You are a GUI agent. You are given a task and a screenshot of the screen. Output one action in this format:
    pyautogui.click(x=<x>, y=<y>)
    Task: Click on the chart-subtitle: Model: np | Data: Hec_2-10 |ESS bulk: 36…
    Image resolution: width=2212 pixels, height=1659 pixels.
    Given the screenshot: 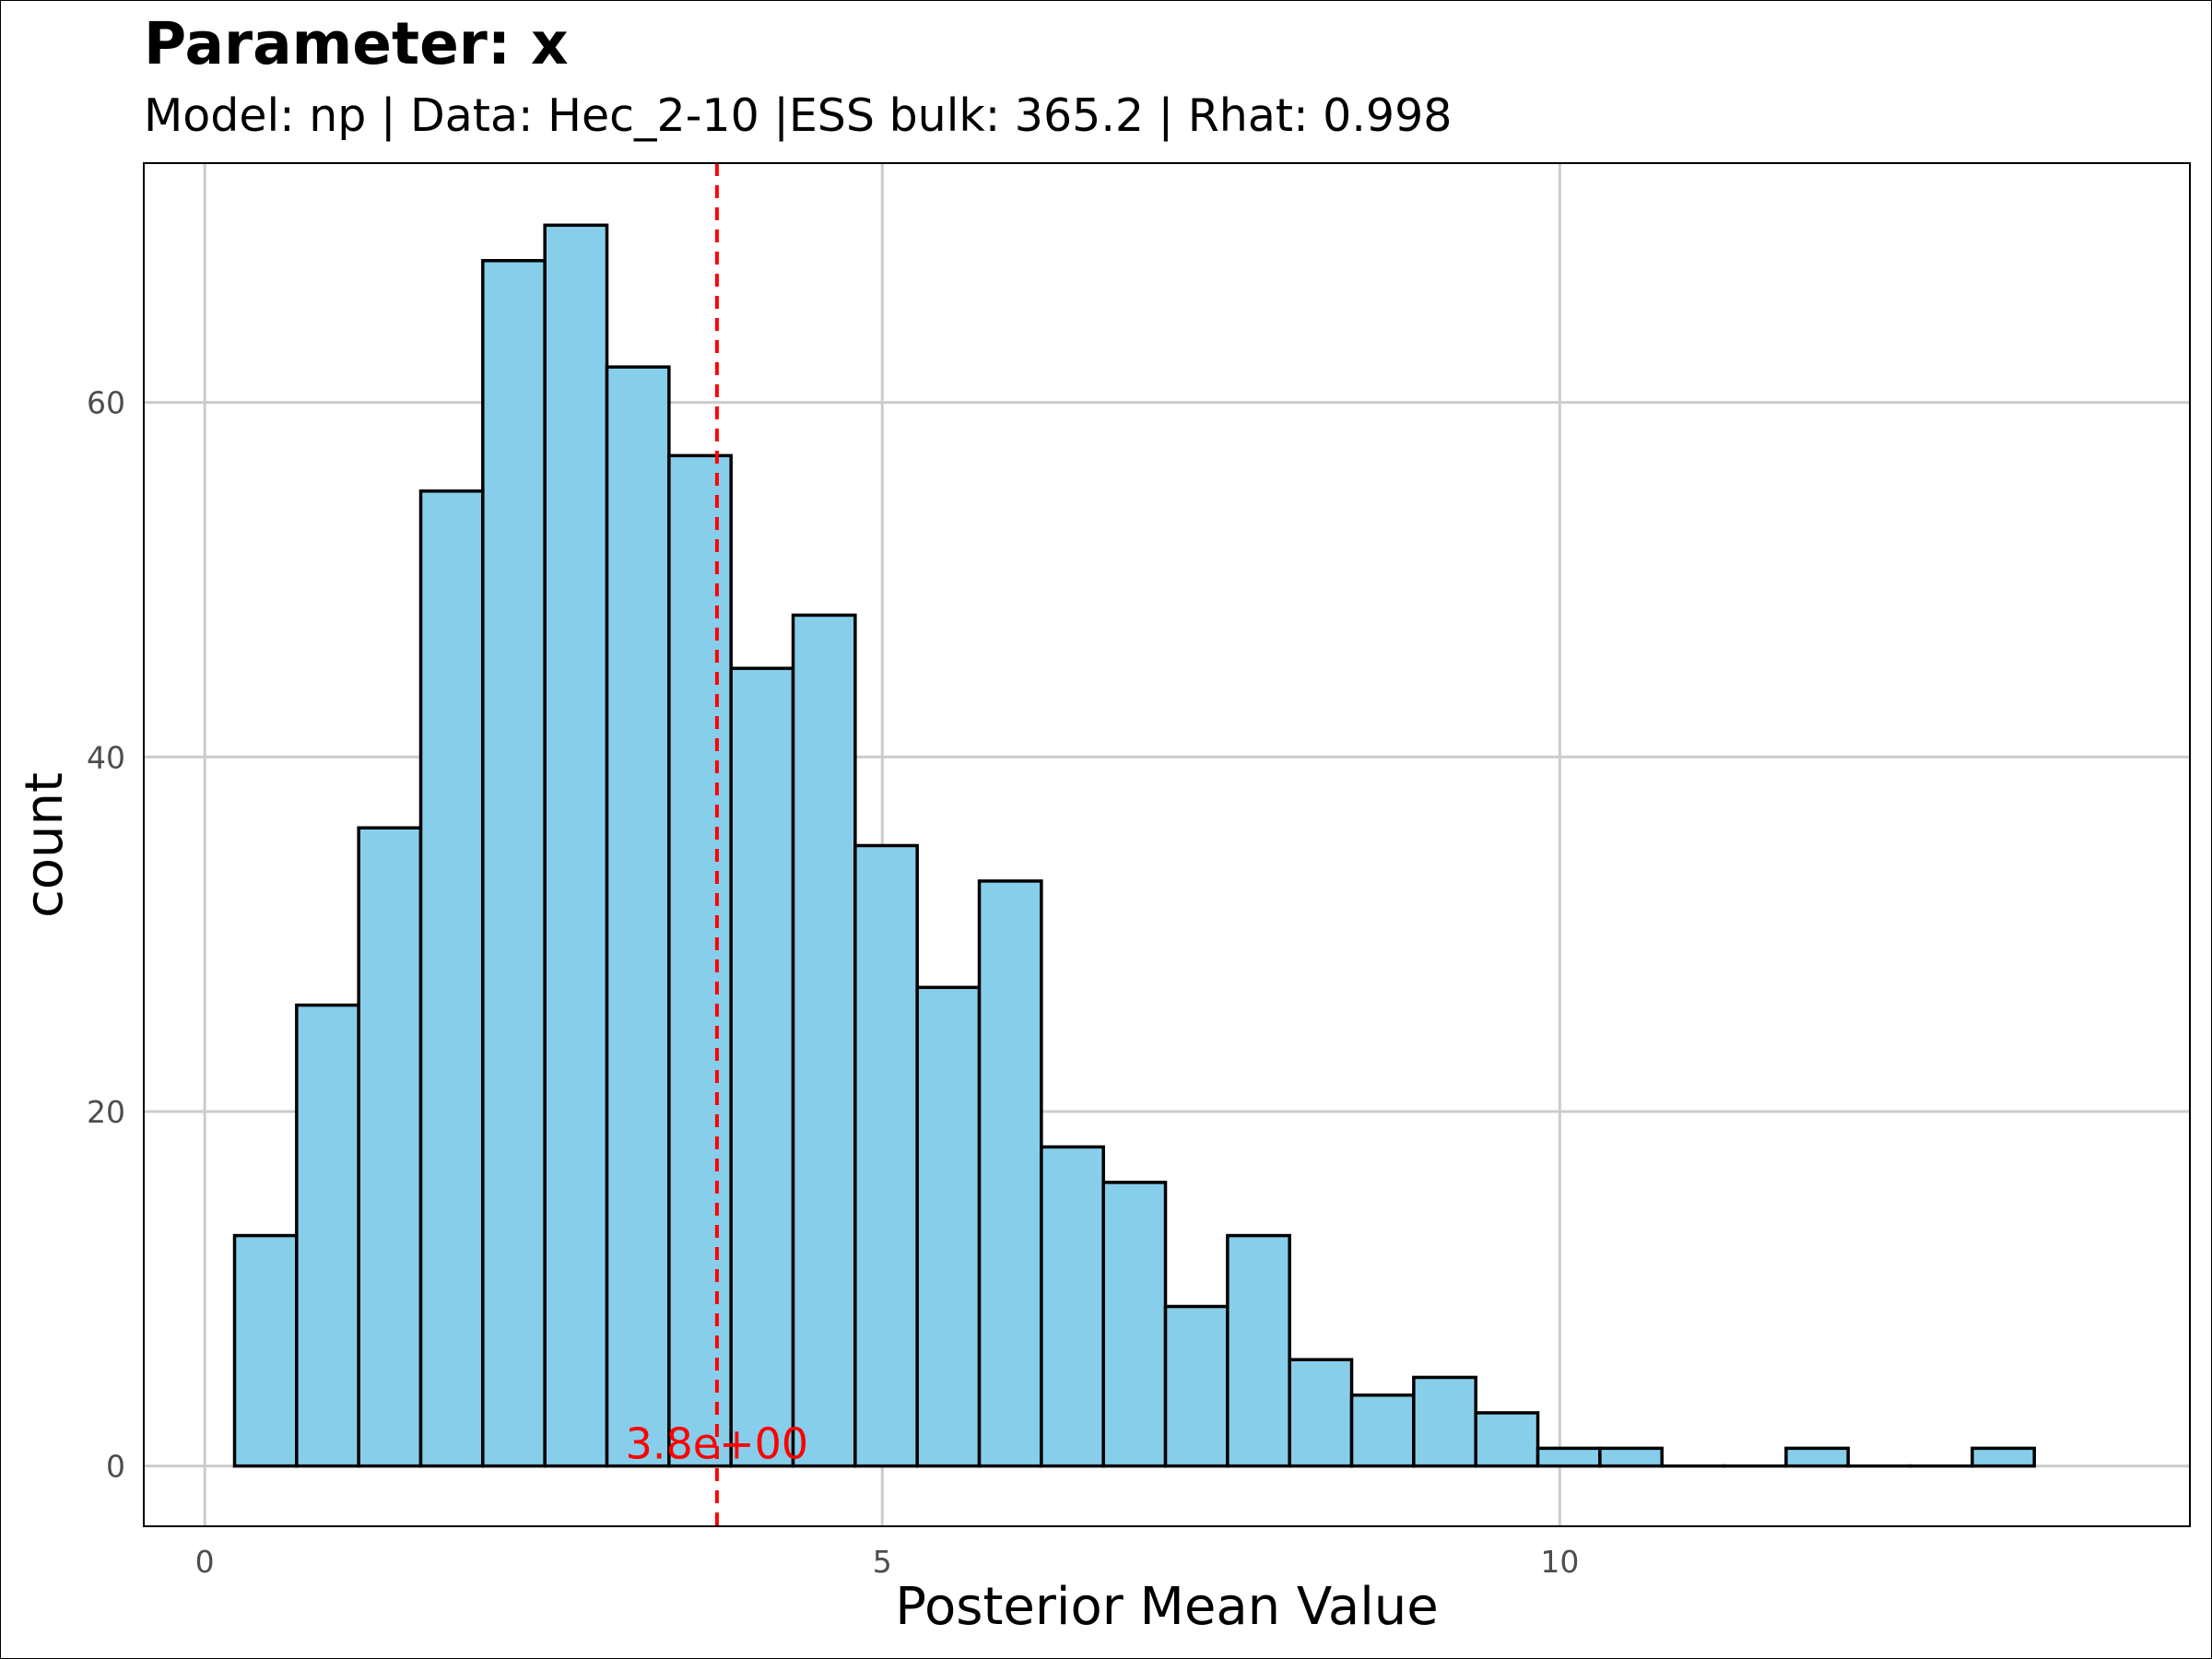 What is the action you would take?
    pyautogui.click(x=798, y=115)
    